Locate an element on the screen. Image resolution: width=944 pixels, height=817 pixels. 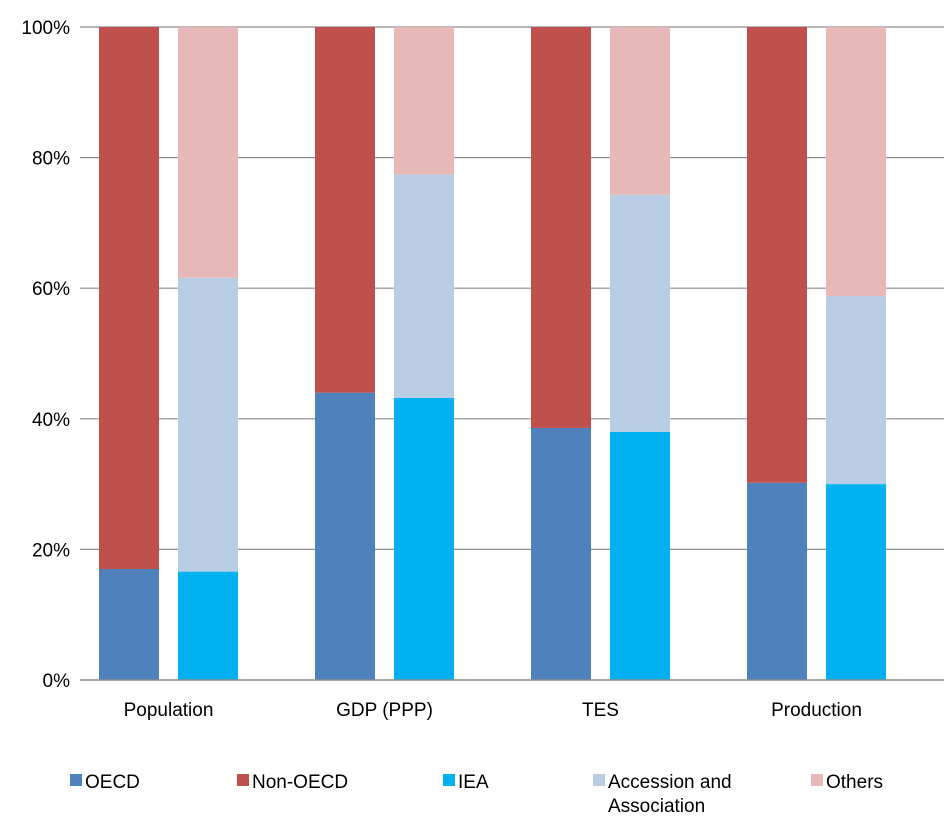
y-tick-label: 40% is located at coordinates (51, 420).